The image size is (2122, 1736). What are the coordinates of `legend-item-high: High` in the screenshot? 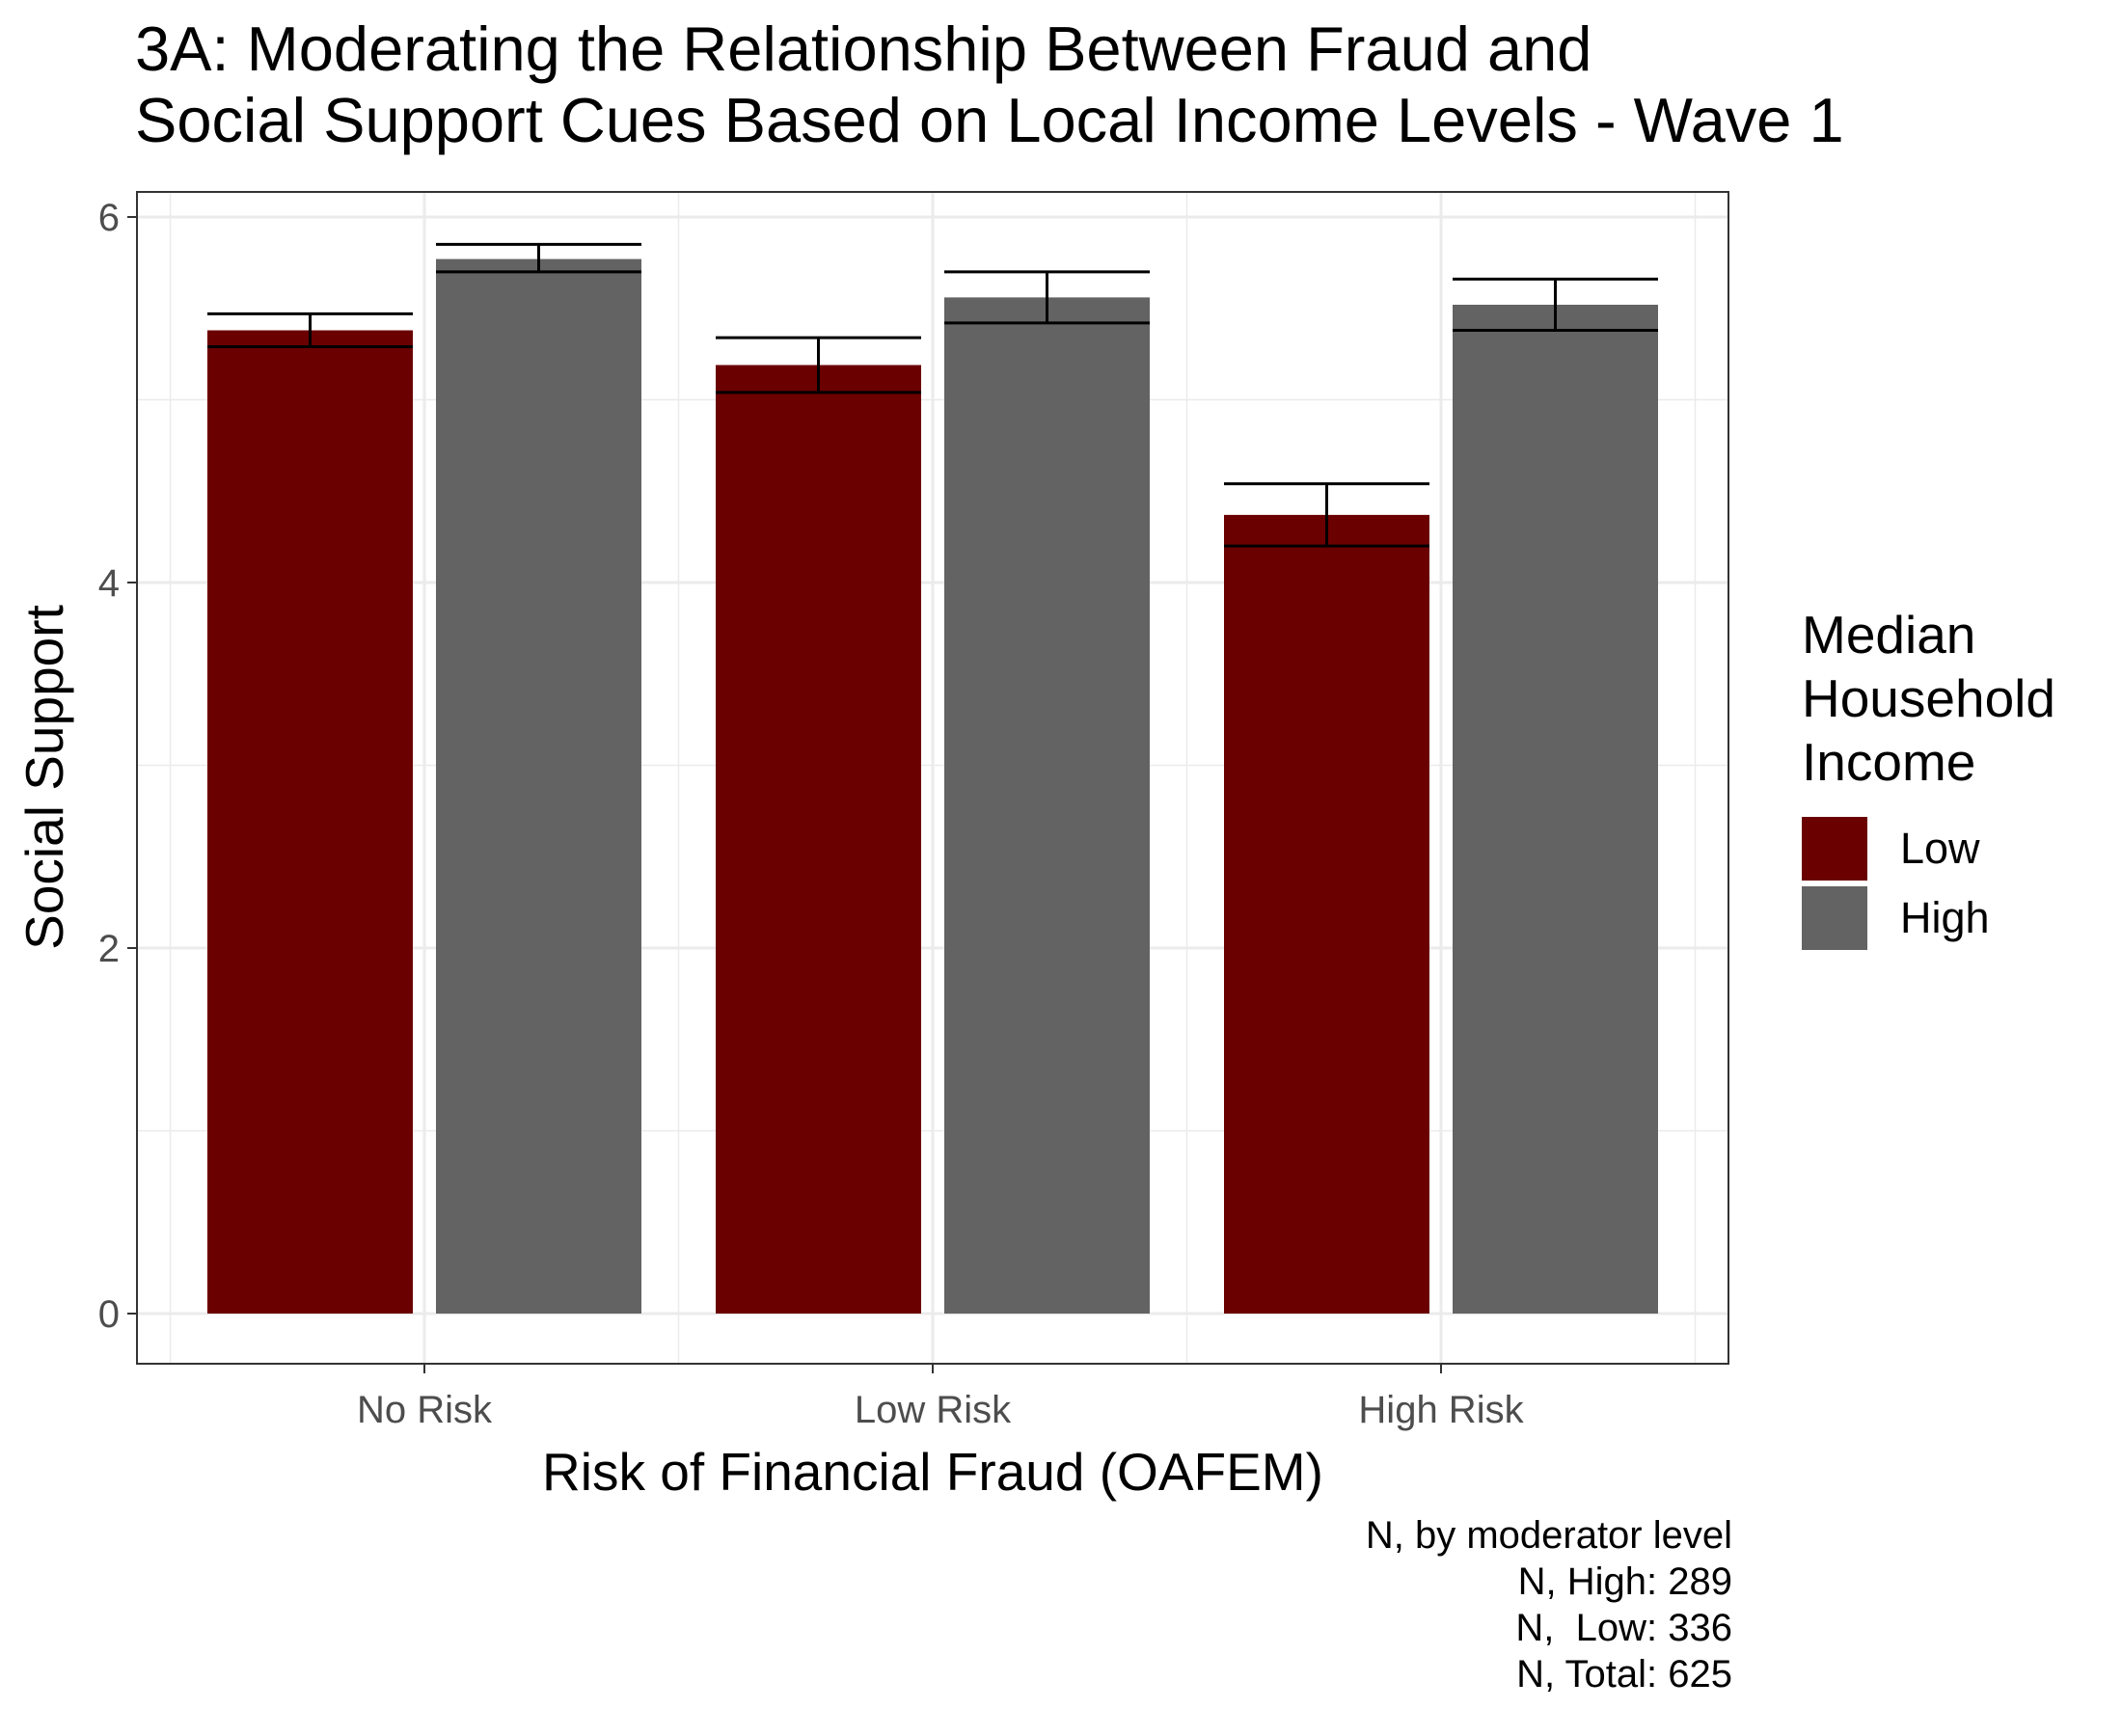 It's located at (1929, 918).